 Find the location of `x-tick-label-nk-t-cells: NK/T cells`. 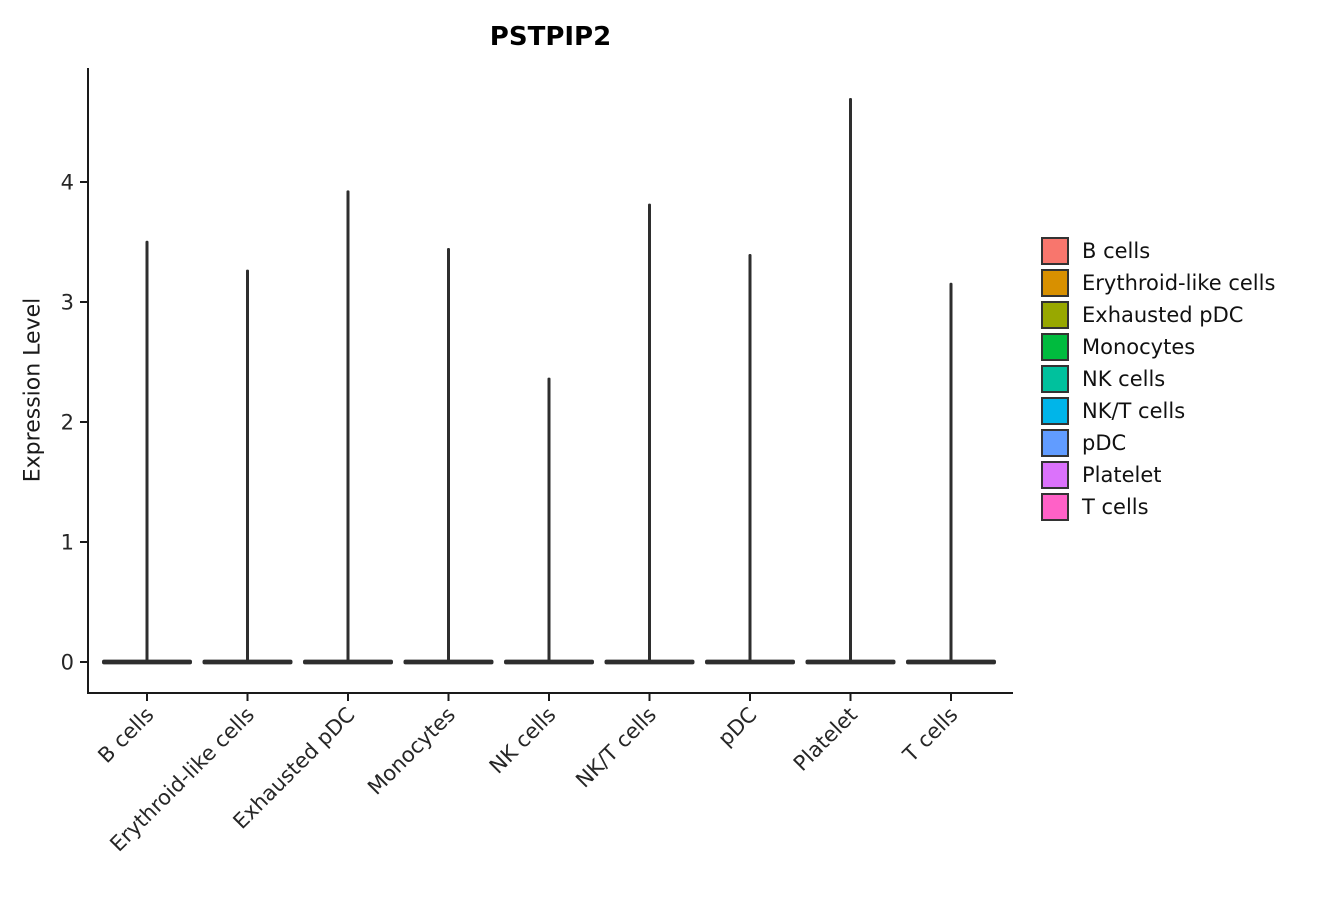

x-tick-label-nk-t-cells: NK/T cells is located at coordinates (616, 748).